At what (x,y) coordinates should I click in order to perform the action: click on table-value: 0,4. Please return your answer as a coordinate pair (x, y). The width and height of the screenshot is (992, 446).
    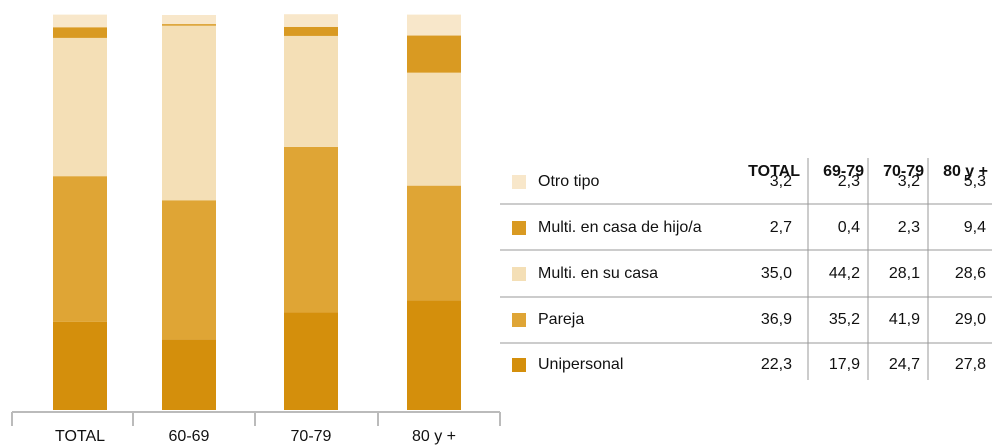
    Looking at the image, I should click on (849, 227).